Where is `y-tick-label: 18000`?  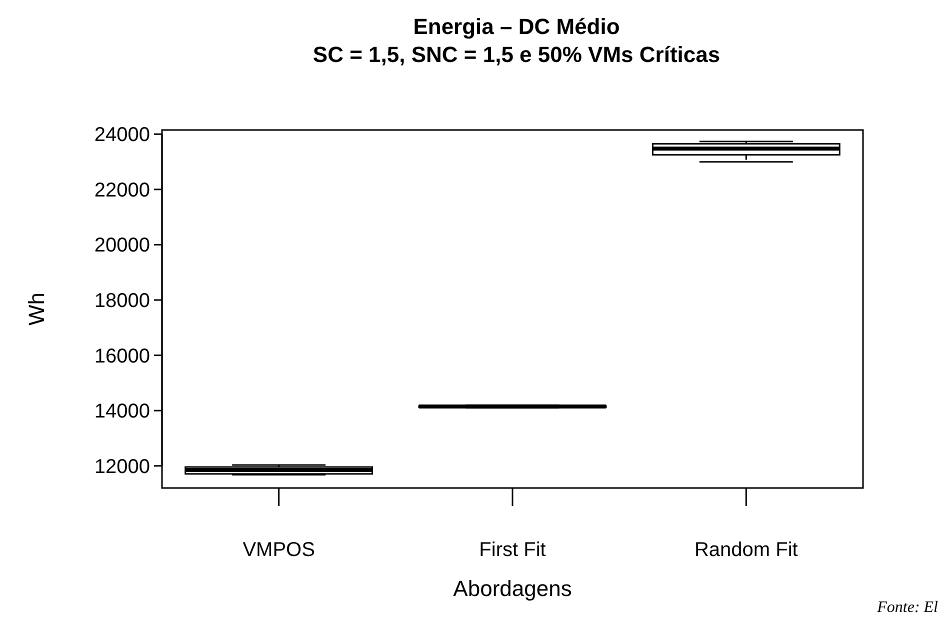
y-tick-label: 18000 is located at coordinates (122, 301).